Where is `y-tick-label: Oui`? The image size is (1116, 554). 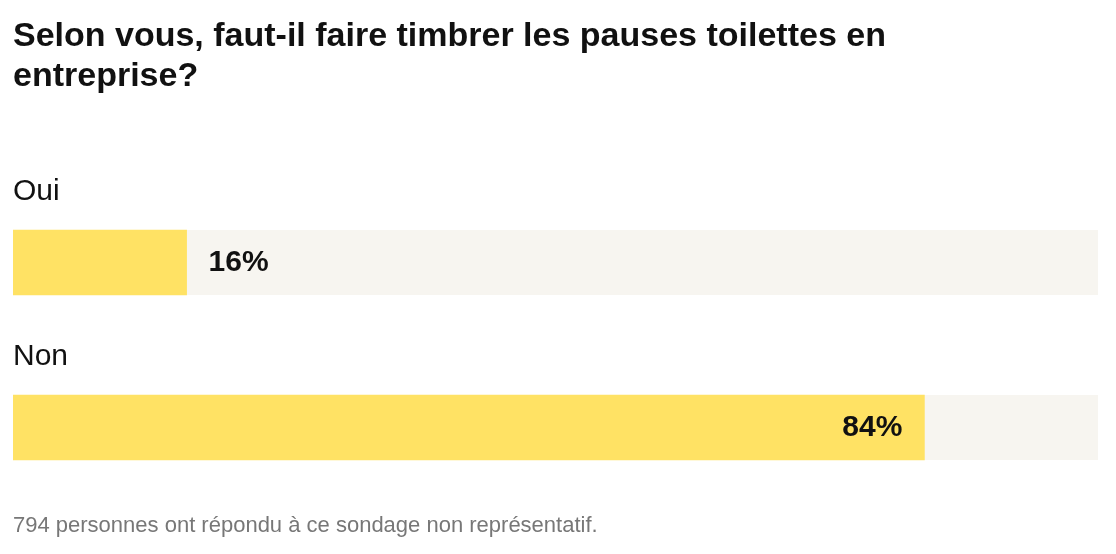
y-tick-label: Oui is located at coordinates (36, 189).